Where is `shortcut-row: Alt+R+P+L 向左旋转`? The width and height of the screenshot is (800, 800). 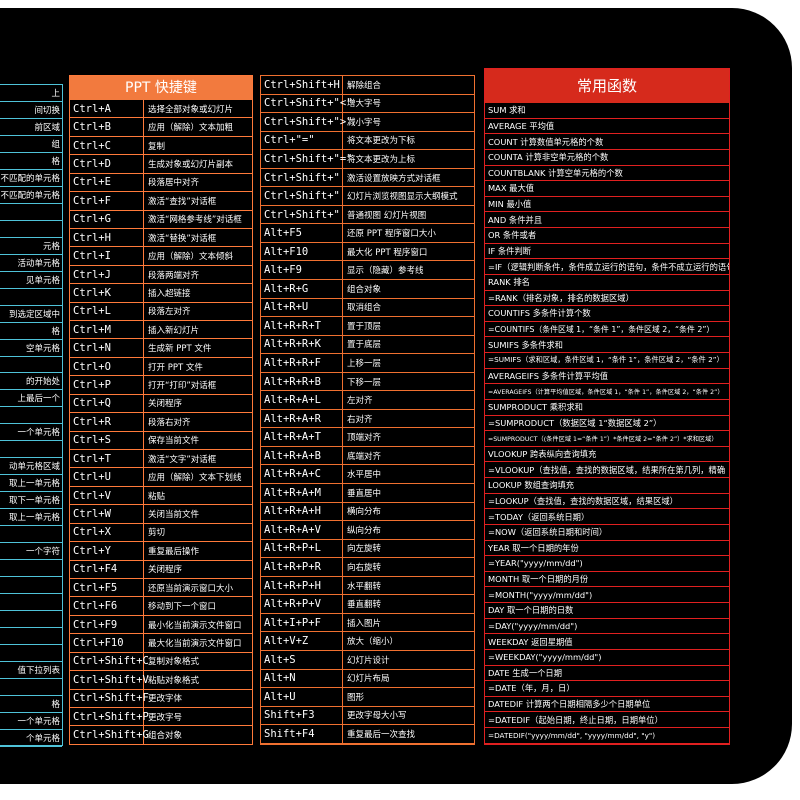
shortcut-row: Alt+R+P+L 向左旋转 is located at coordinates (367, 549).